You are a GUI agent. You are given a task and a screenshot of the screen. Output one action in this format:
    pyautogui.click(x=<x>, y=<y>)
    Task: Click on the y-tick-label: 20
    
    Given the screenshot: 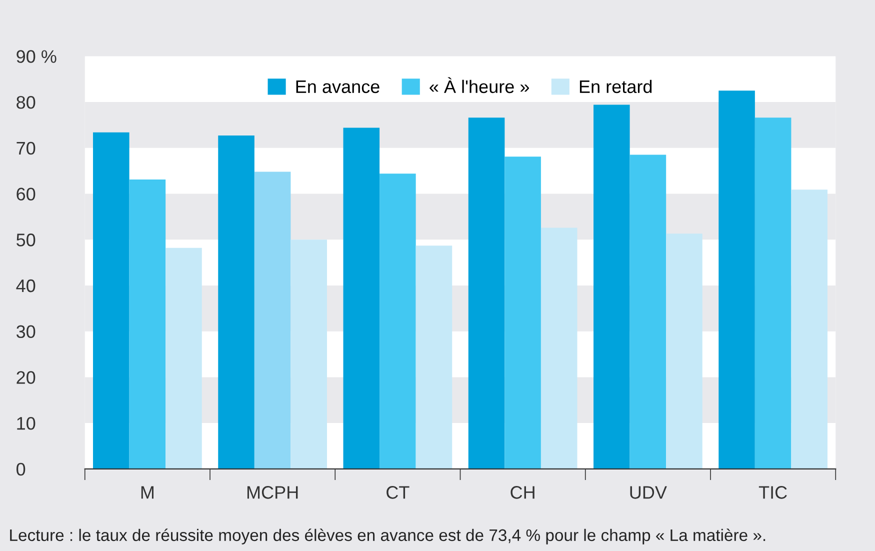 What is the action you would take?
    pyautogui.click(x=26, y=377)
    